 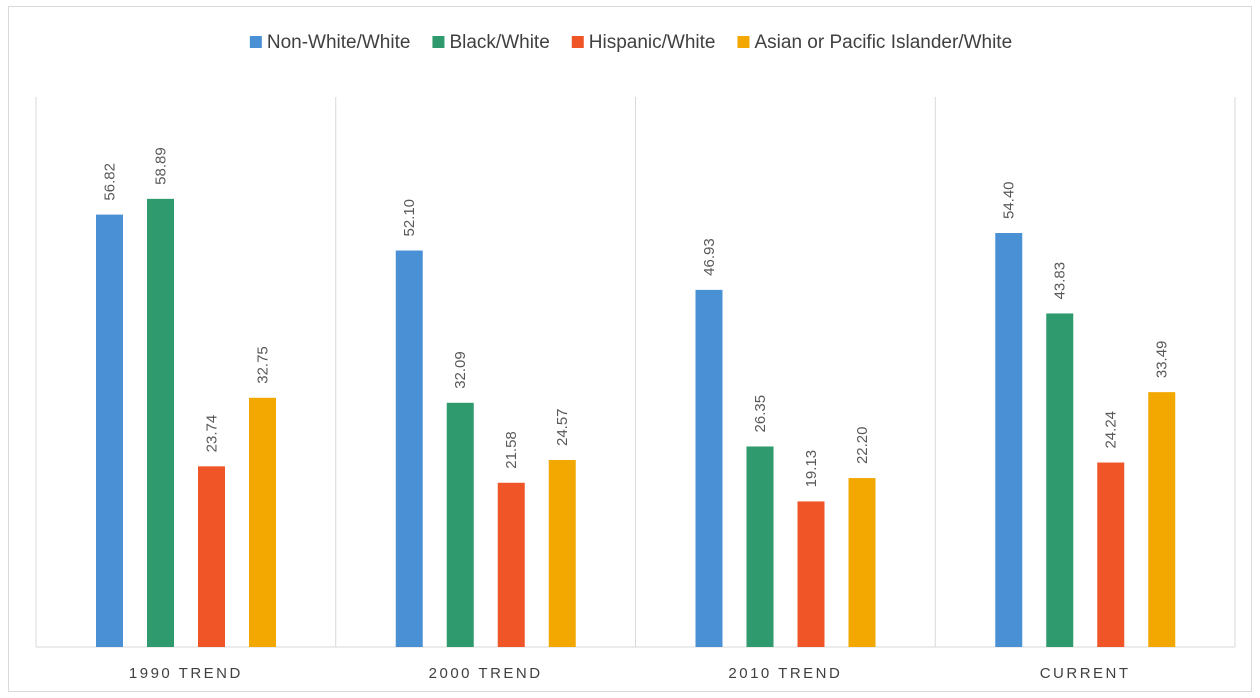 I want to click on data-label-3-1: 43.83, so click(x=1060, y=281).